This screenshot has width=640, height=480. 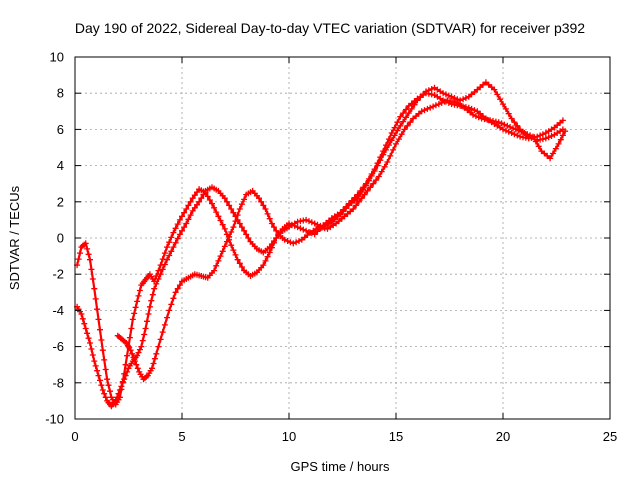 I want to click on y-tick-label: -8, so click(x=58, y=382).